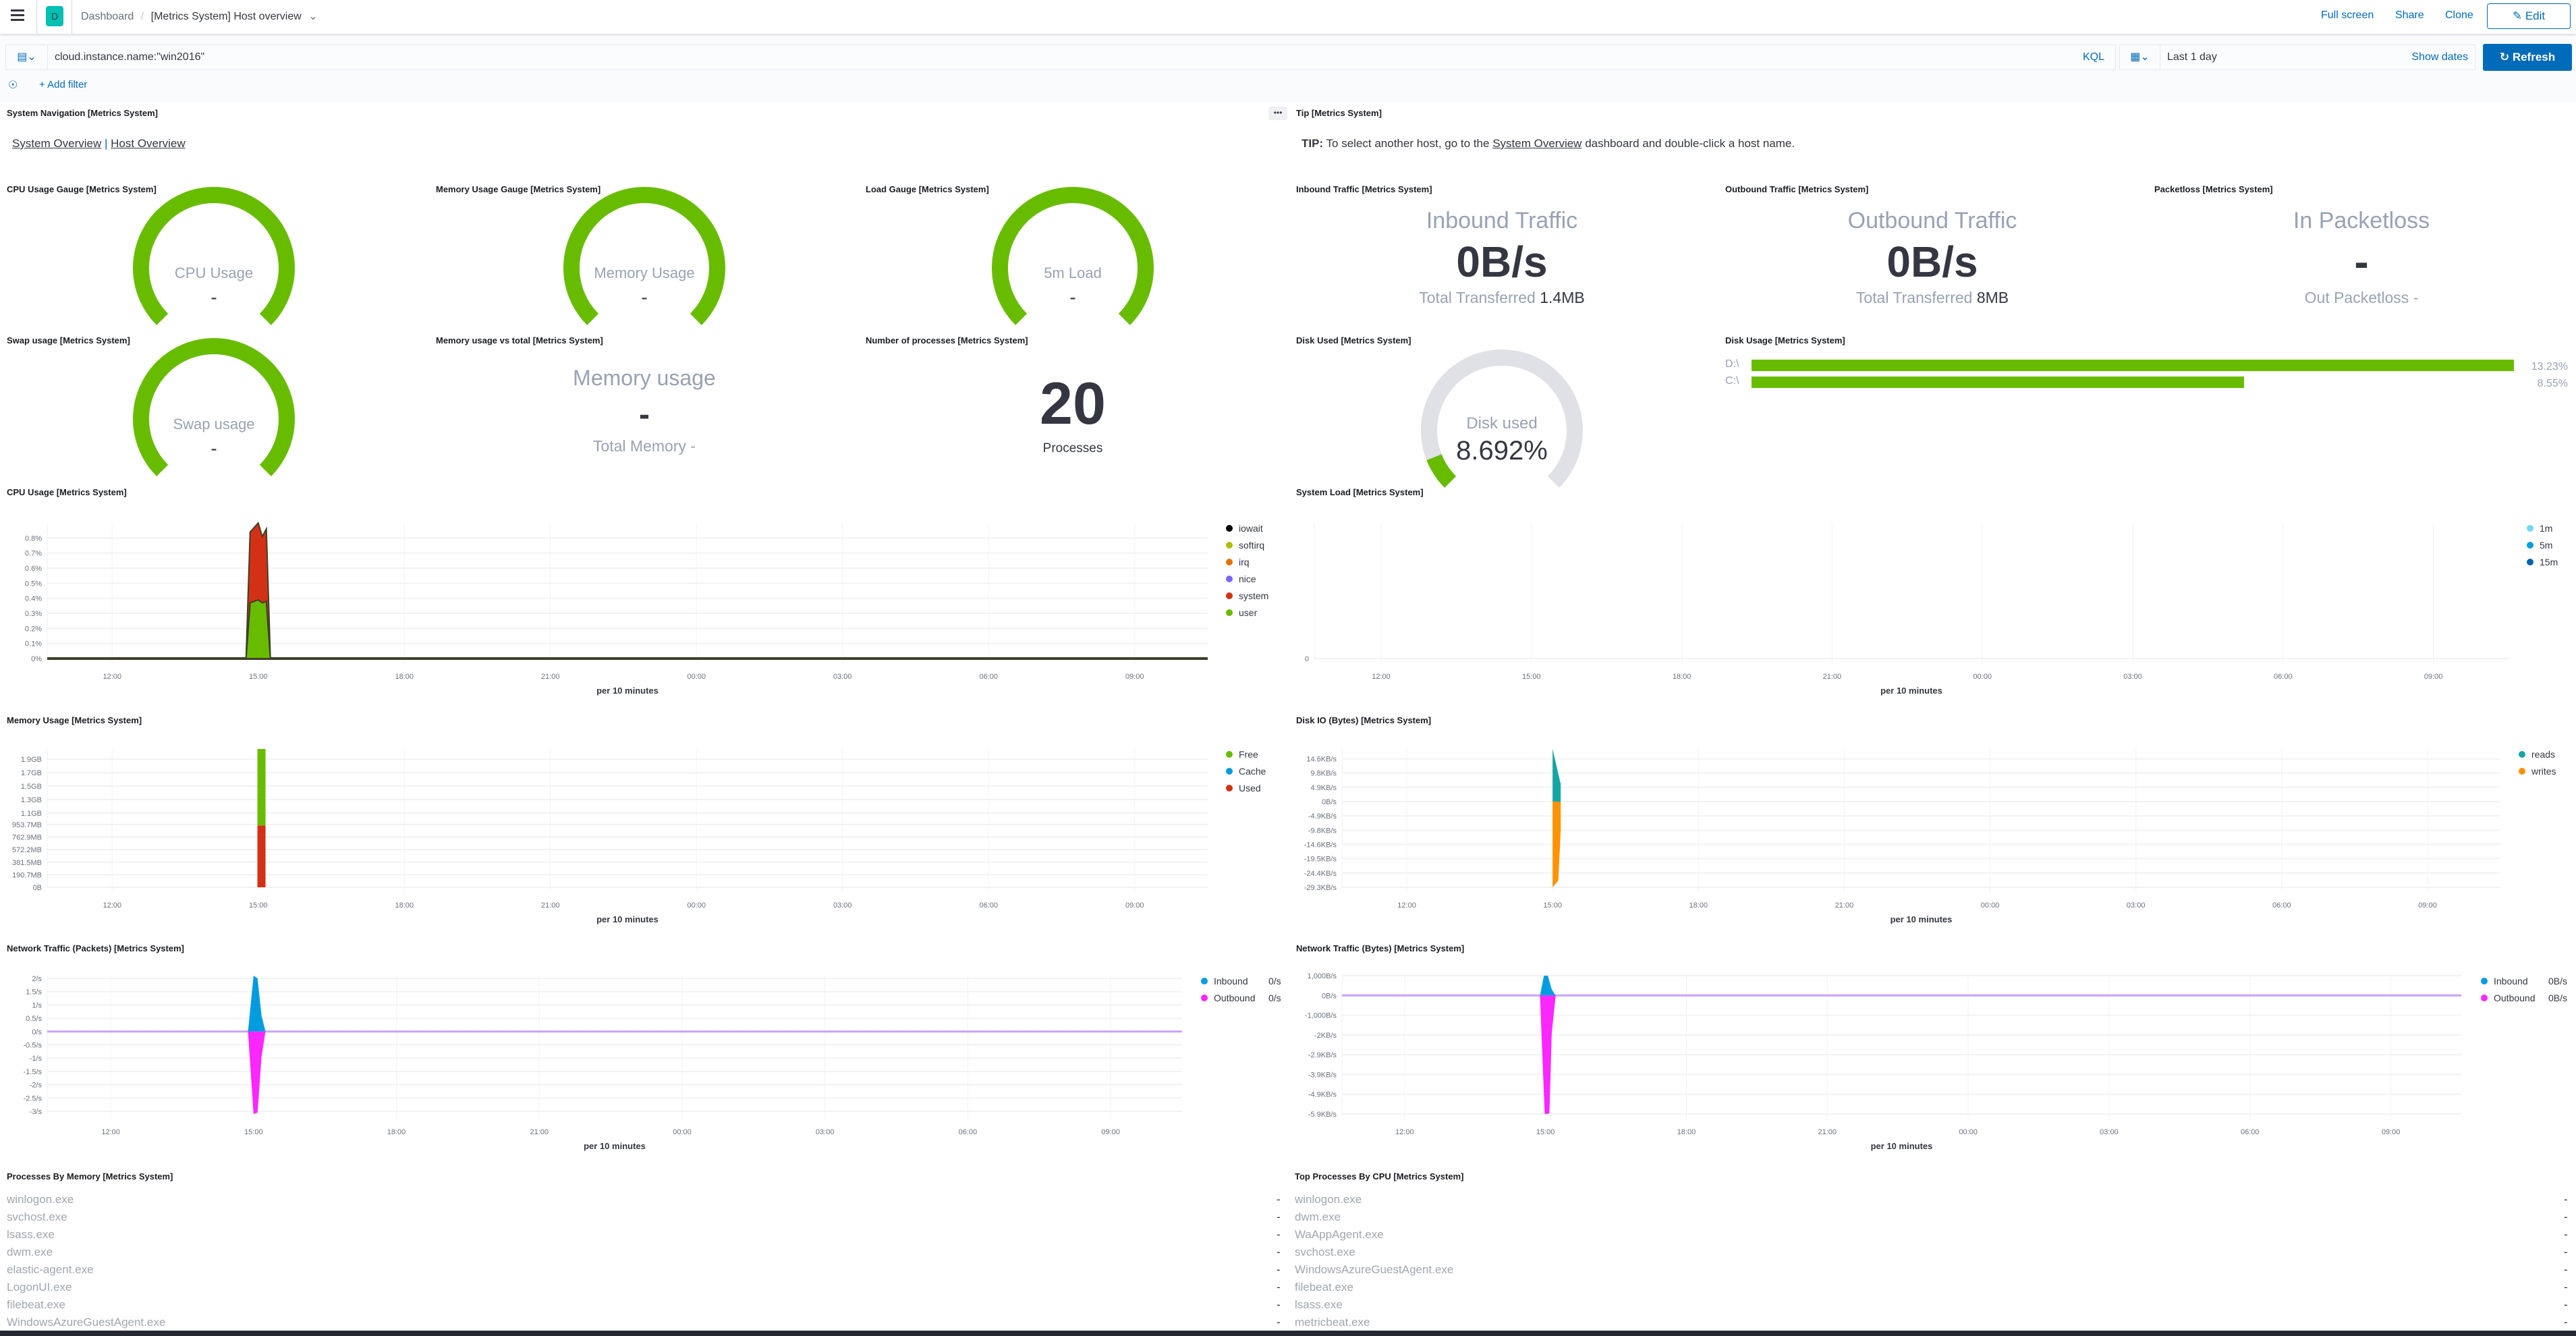  What do you see at coordinates (2539, 528) in the screenshot?
I see `legend-item: 1m` at bounding box center [2539, 528].